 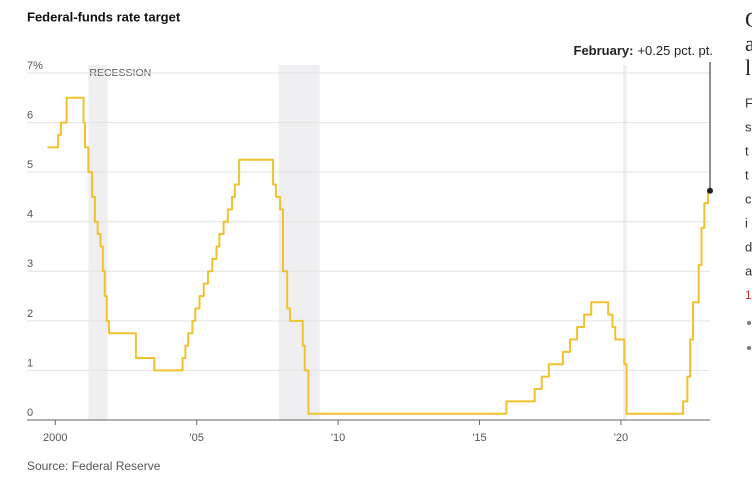 What do you see at coordinates (748, 126) in the screenshot?
I see `sidebar-text: s` at bounding box center [748, 126].